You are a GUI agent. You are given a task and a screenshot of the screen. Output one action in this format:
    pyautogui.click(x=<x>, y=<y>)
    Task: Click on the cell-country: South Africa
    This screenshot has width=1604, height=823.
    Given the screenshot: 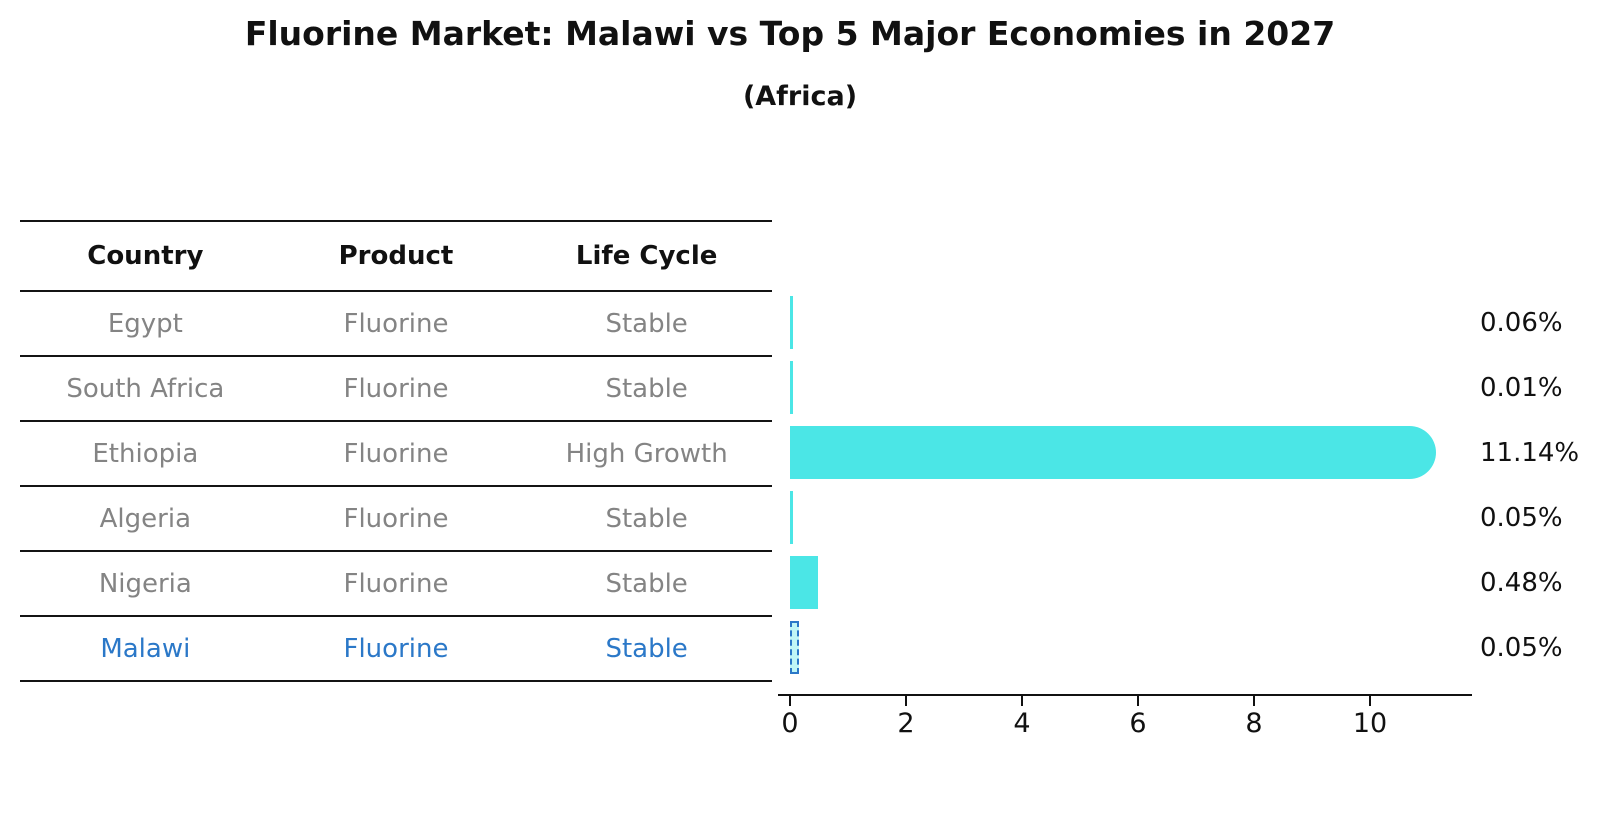 What is the action you would take?
    pyautogui.click(x=145, y=388)
    